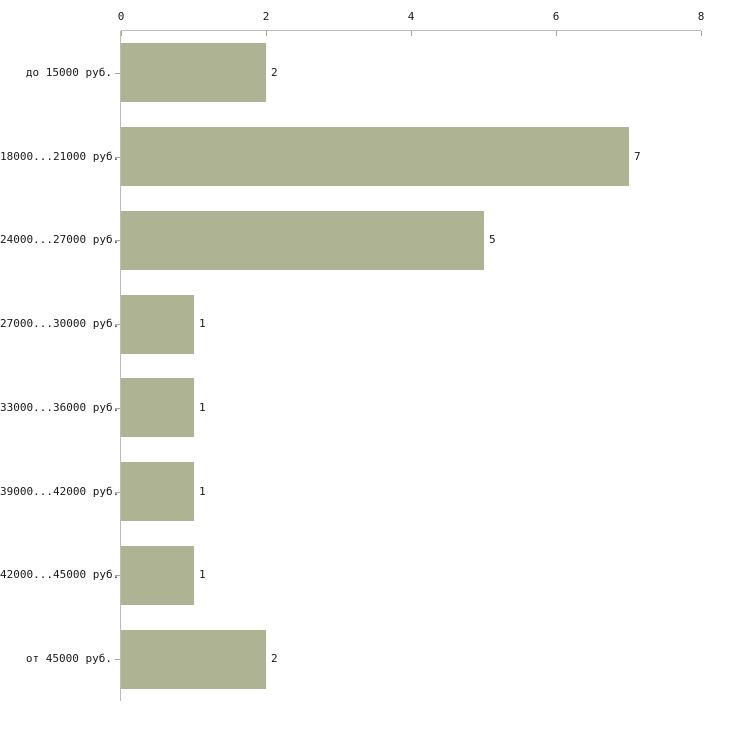  I want to click on bar-value-label: 7, so click(637, 156).